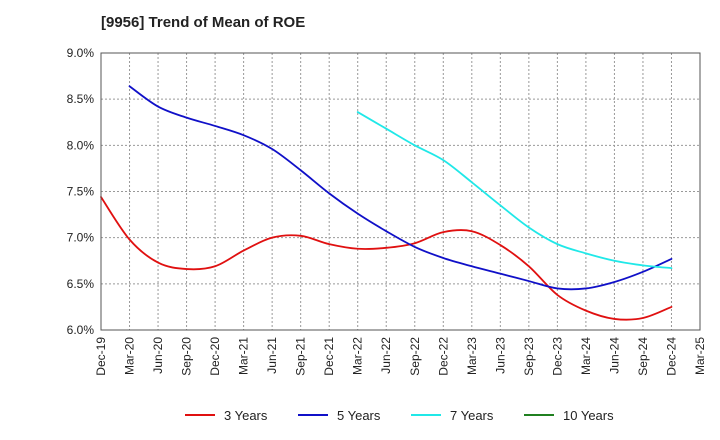 This screenshot has width=720, height=440. I want to click on x-tick-label: Dec-21, so click(329, 356).